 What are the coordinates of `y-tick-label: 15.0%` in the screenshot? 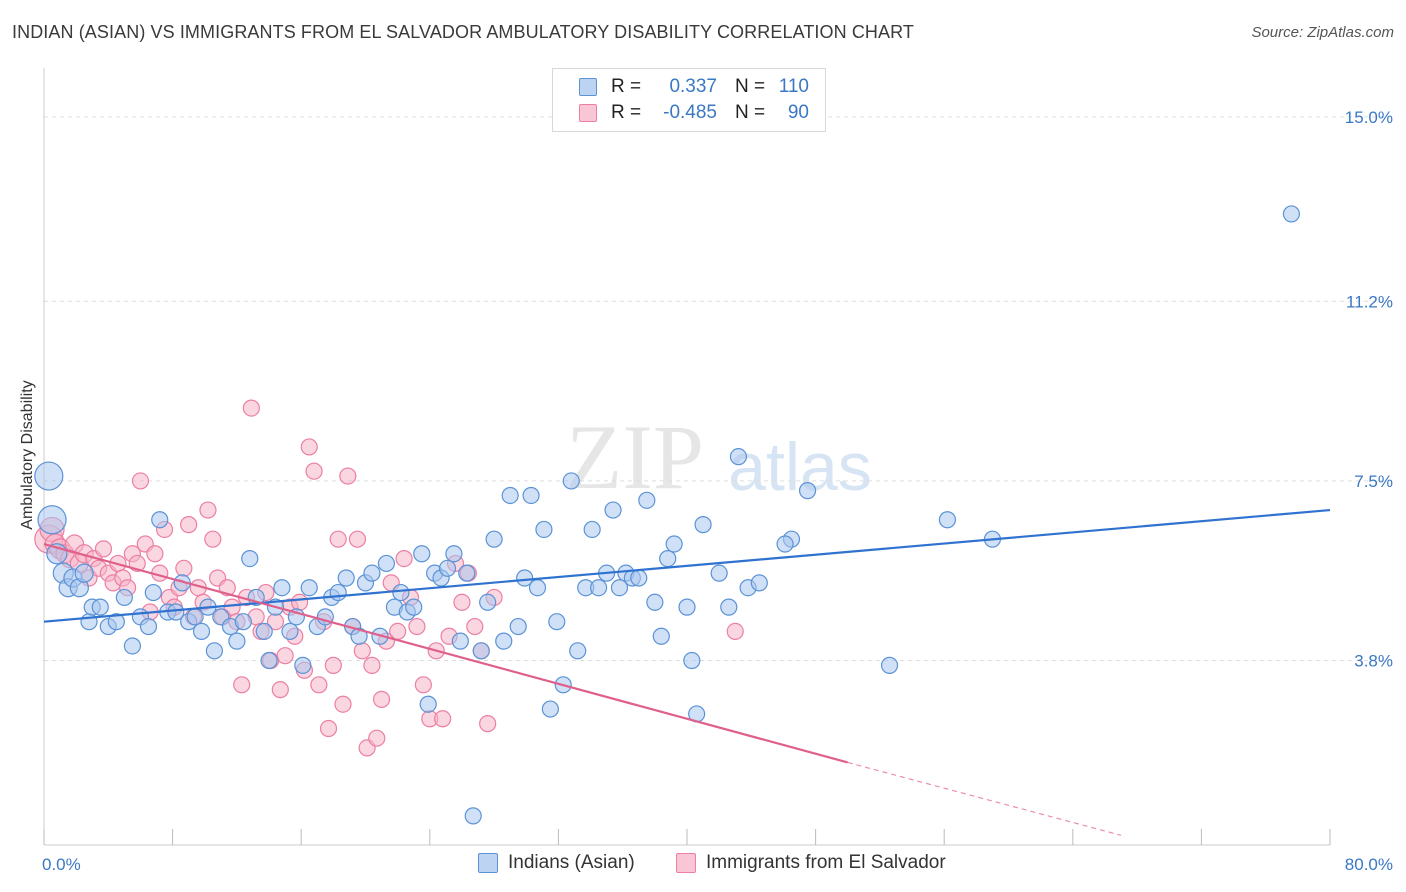 It's located at (1369, 117).